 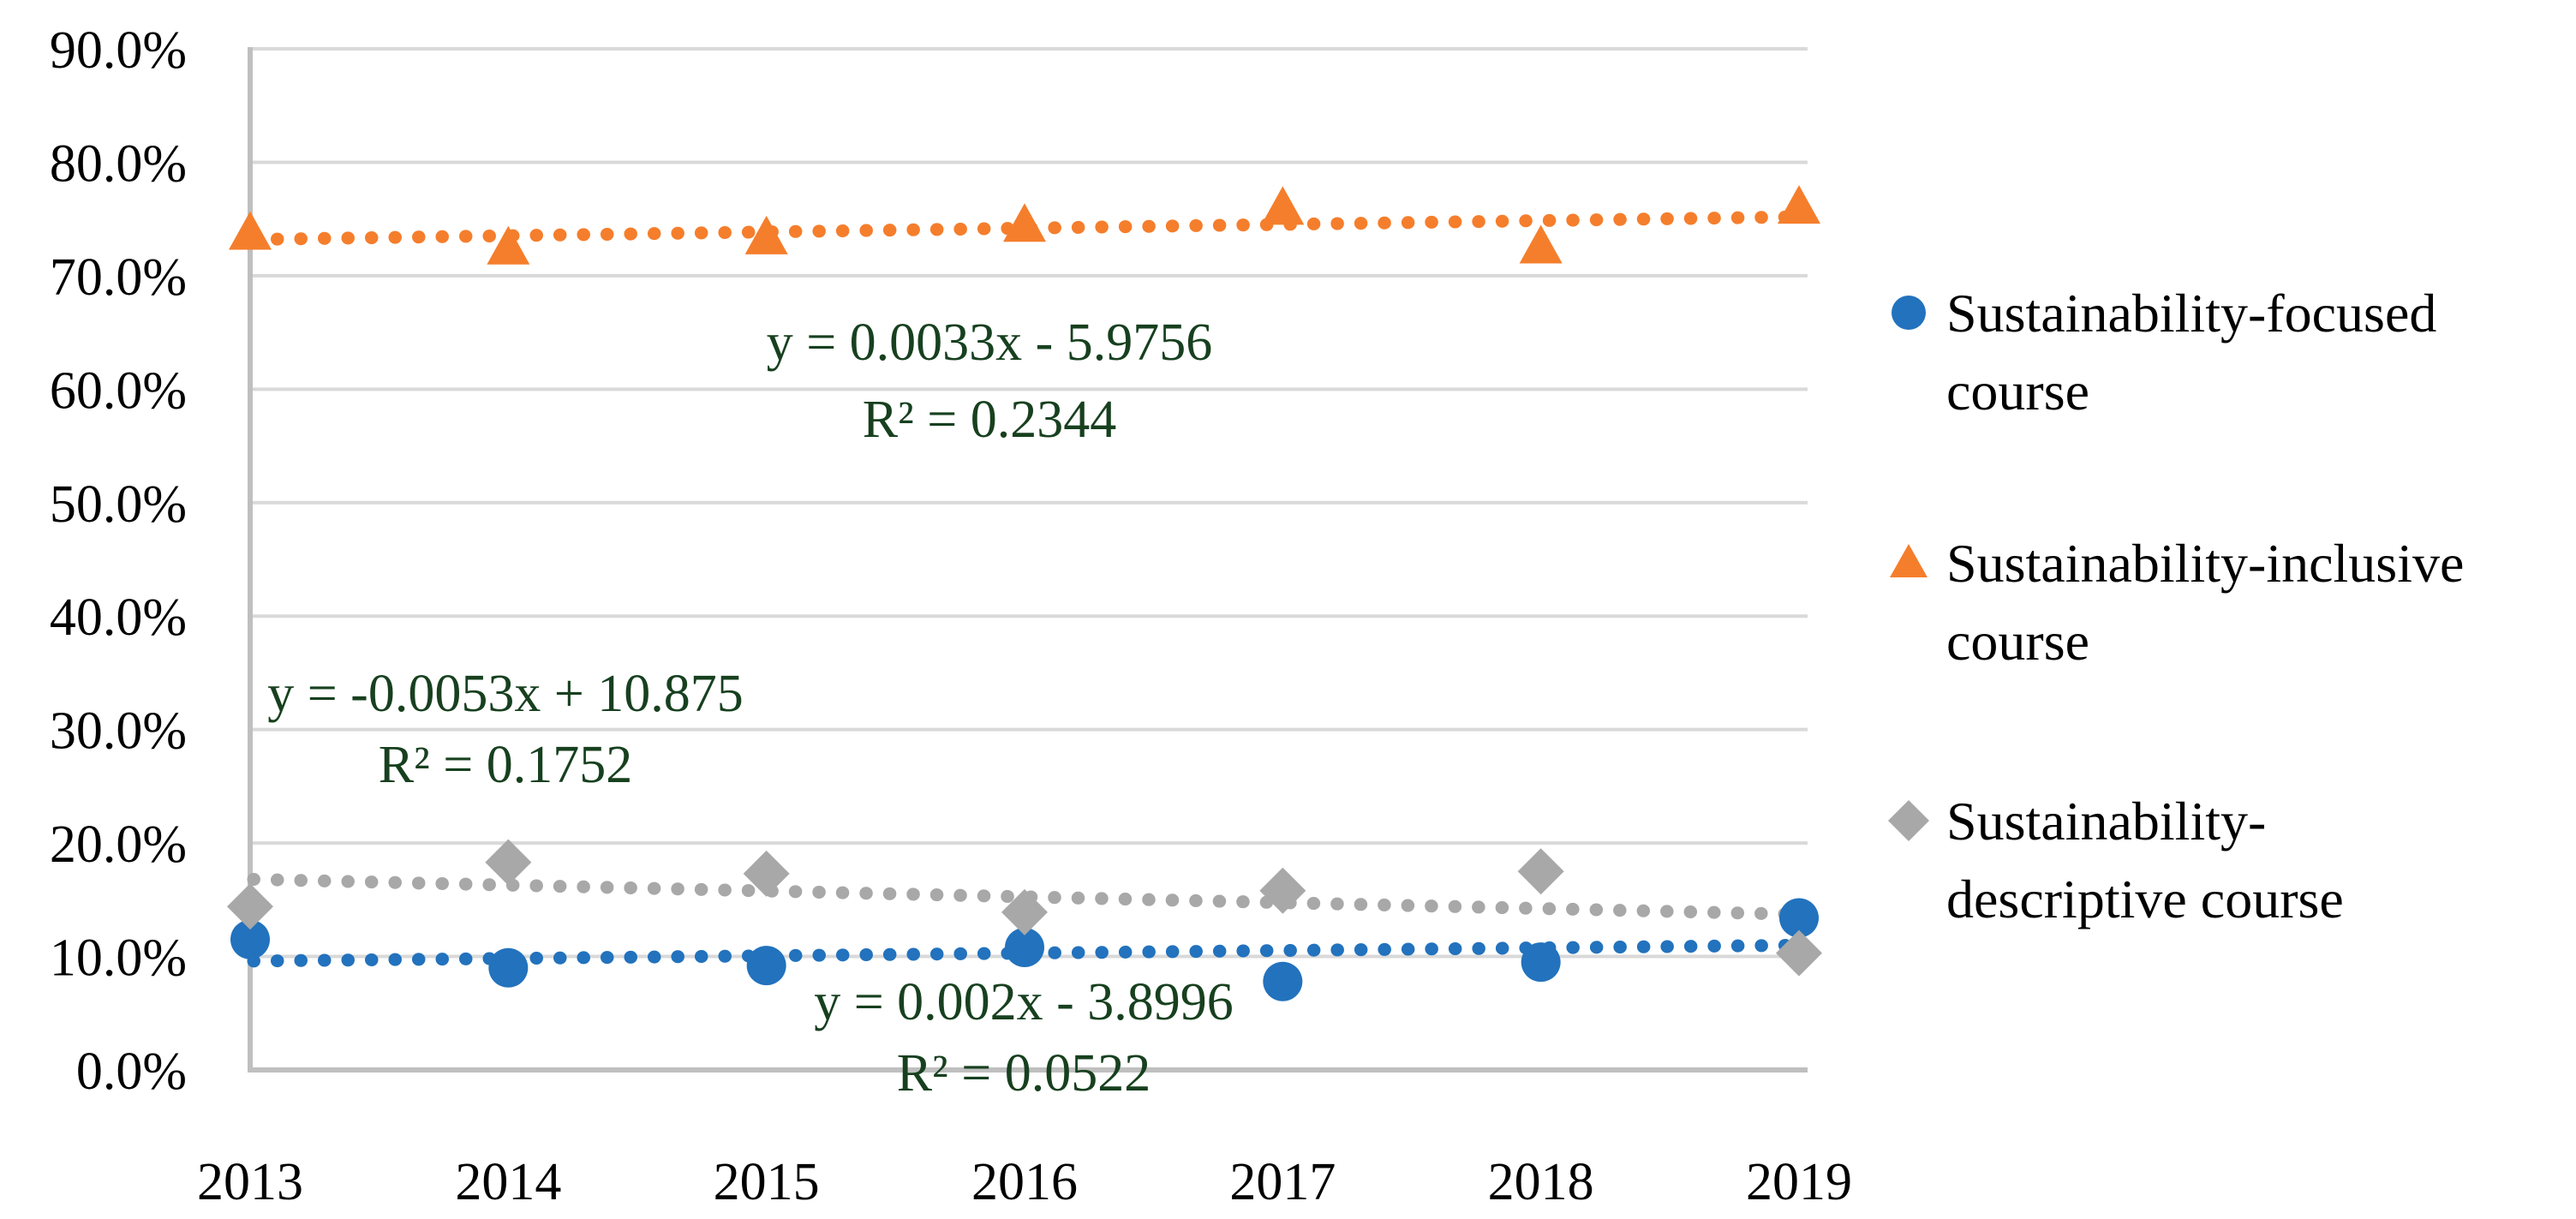 What do you see at coordinates (2145, 899) in the screenshot?
I see `legend-label: descriptive course` at bounding box center [2145, 899].